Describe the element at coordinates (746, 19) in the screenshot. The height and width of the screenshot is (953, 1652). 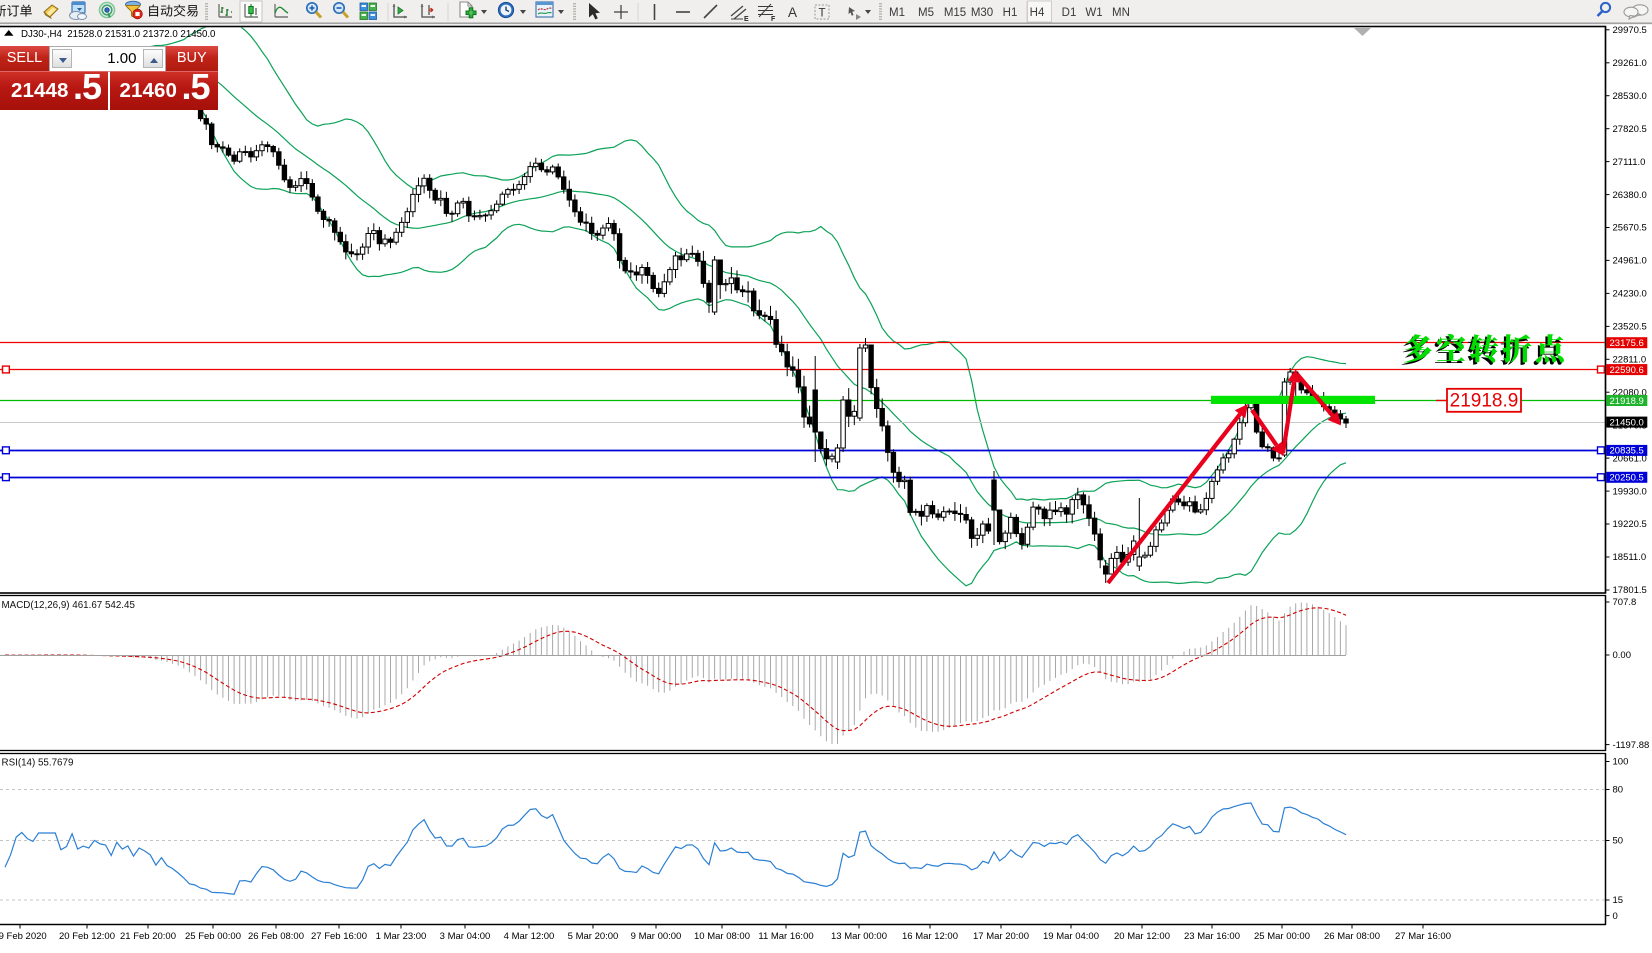
I see `svg-text: E` at that location.